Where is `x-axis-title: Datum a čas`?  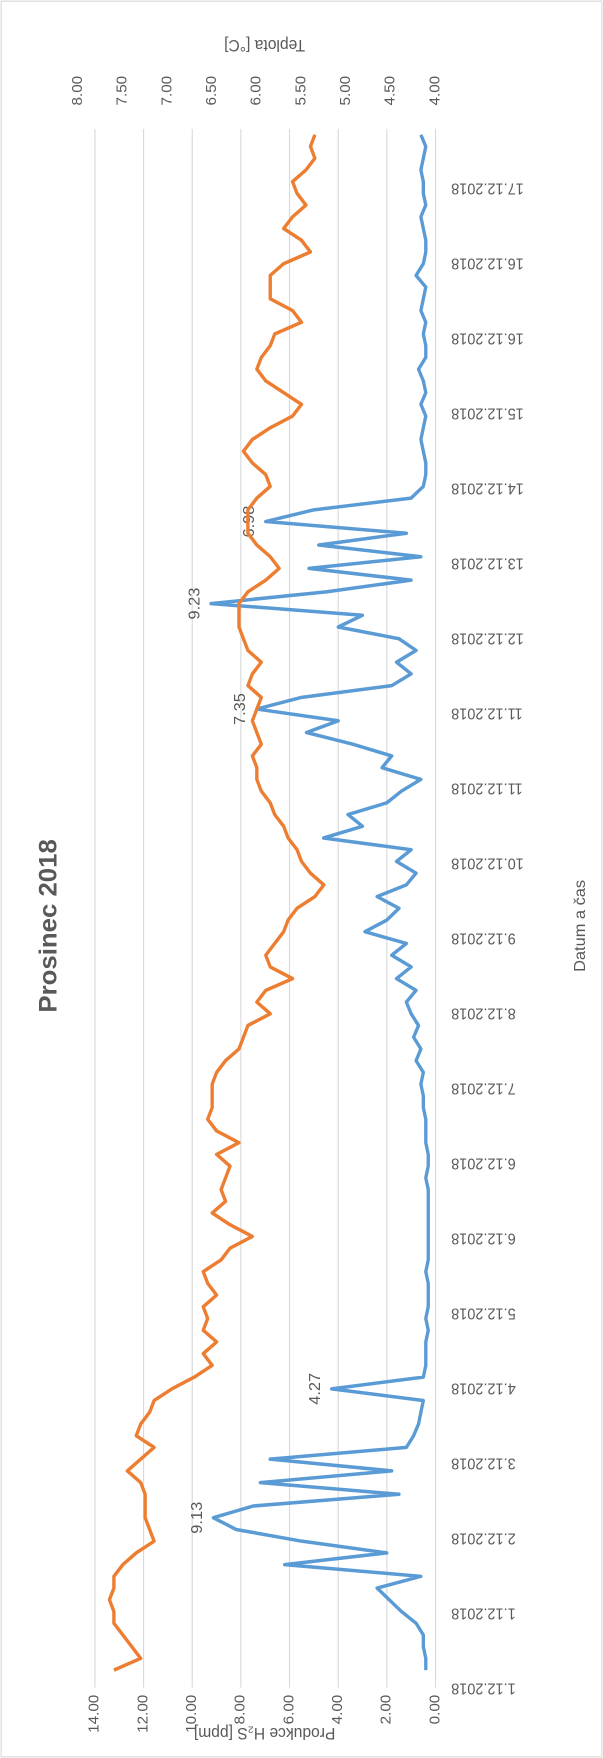 x-axis-title: Datum a čas is located at coordinates (580, 926).